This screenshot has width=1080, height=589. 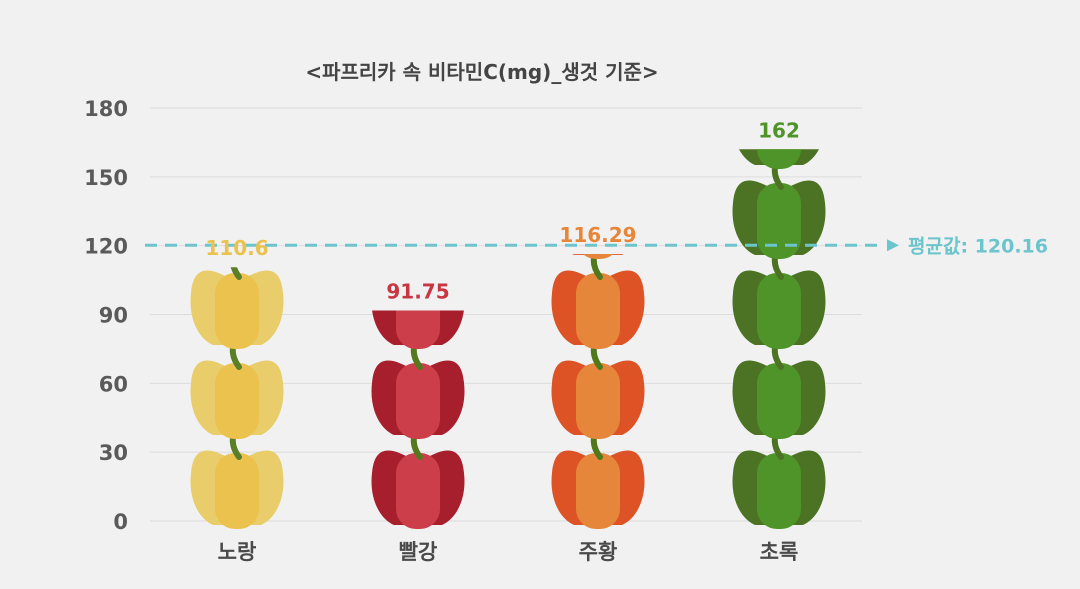 What do you see at coordinates (598, 552) in the screenshot?
I see `x-tick-label: 주황` at bounding box center [598, 552].